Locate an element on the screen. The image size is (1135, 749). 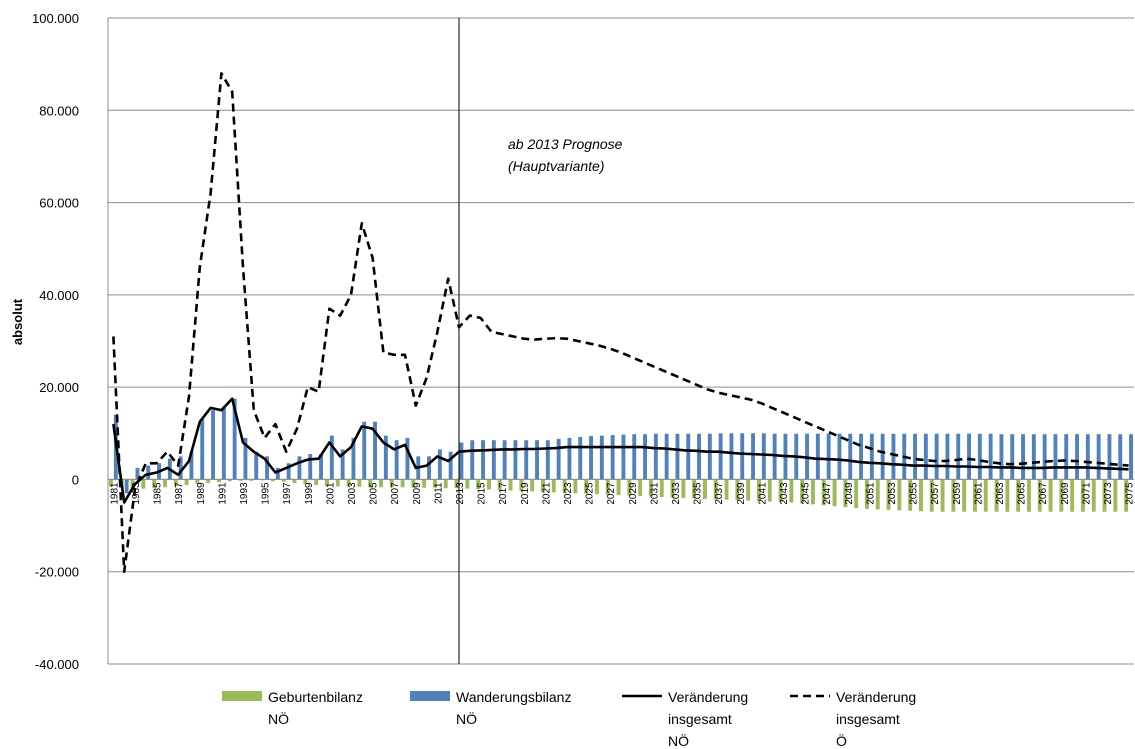
x-tick-label: 2023 is located at coordinates (568, 493).